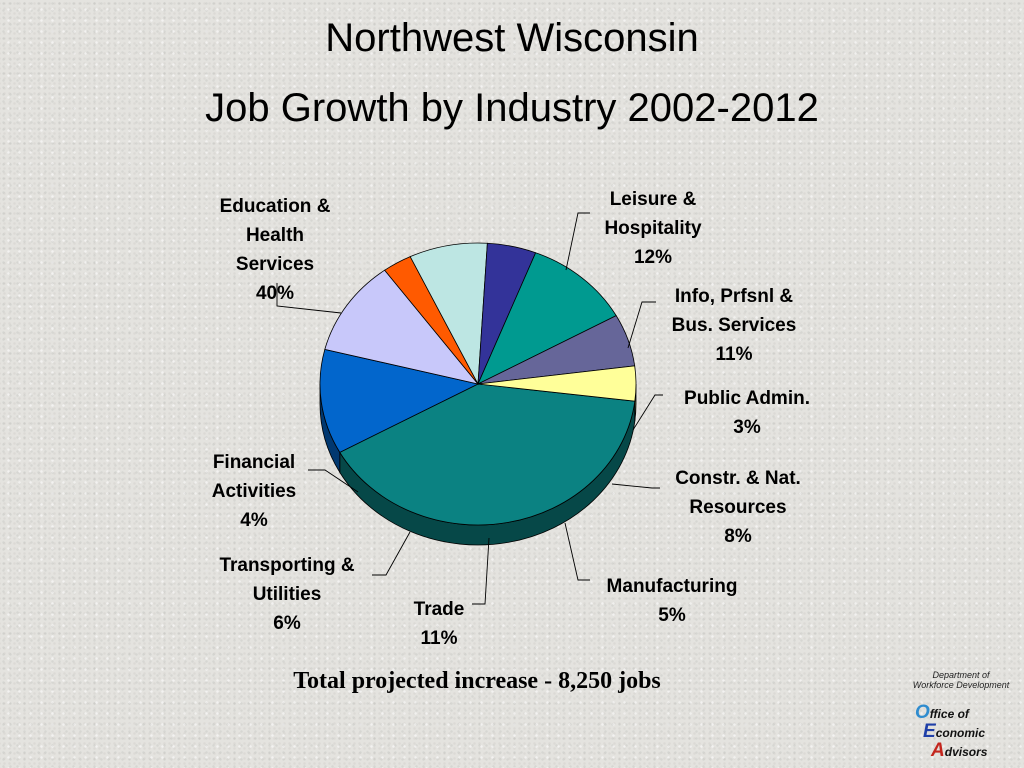 This screenshot has width=1024, height=768. I want to click on chart-subtitle: Job Growth by Industry 2002-2012, so click(512, 108).